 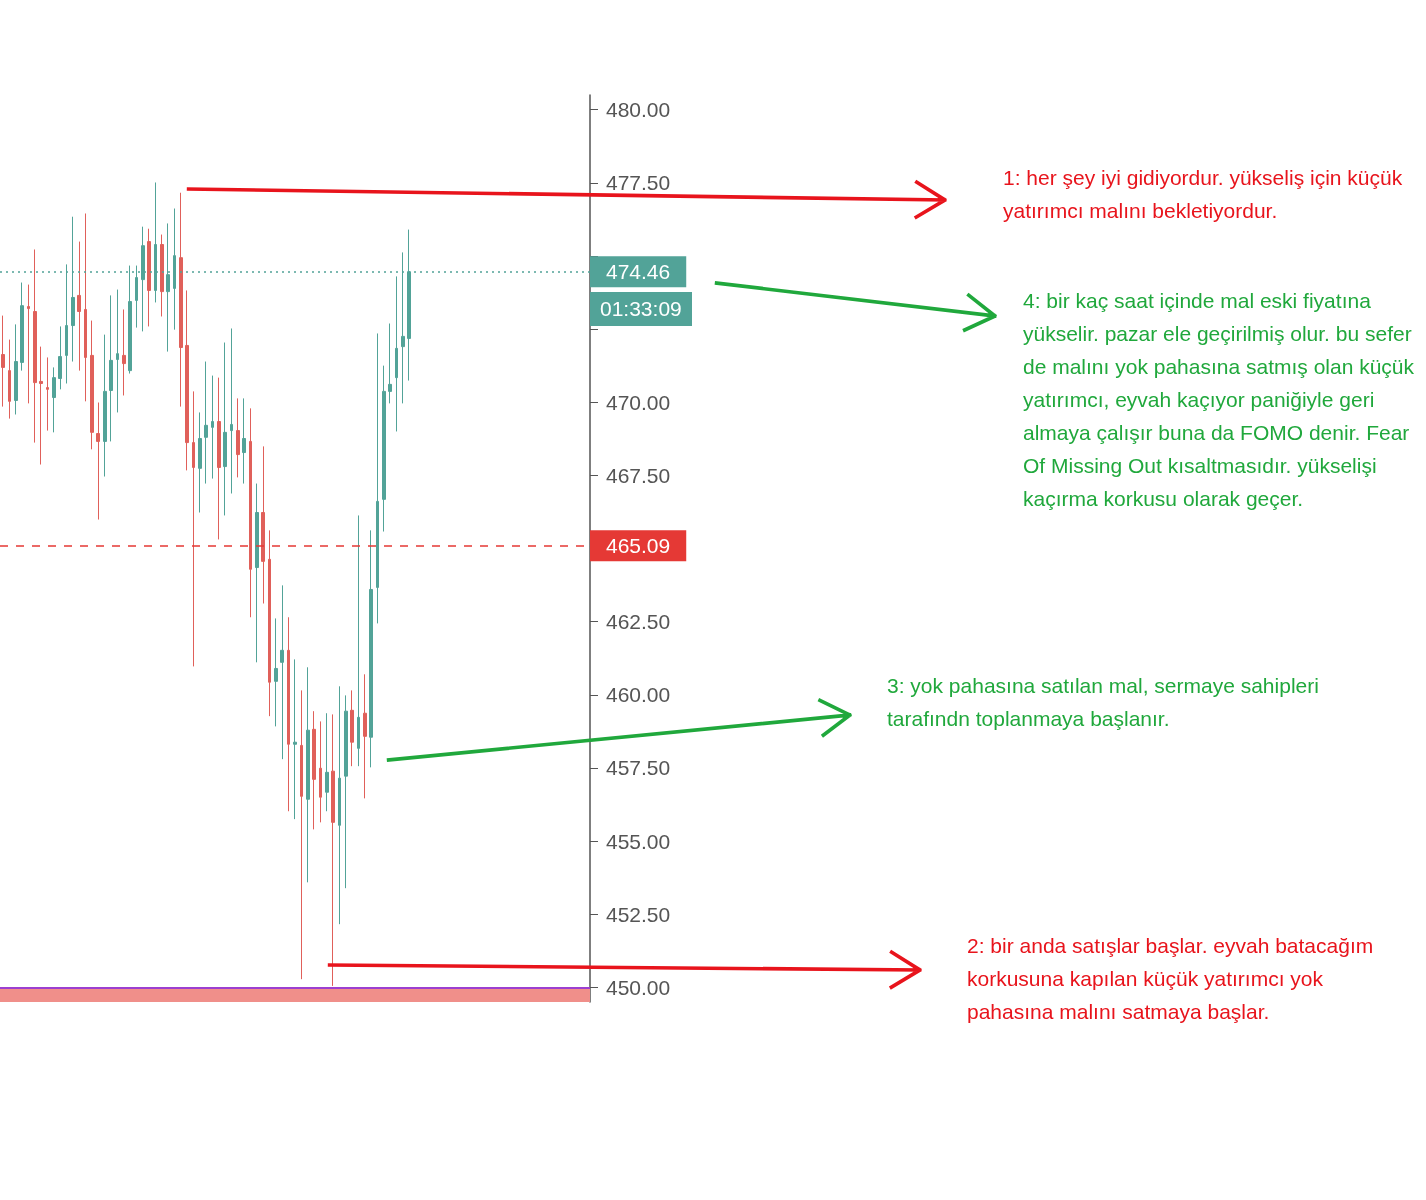 I want to click on ref-line-label: 474.46, so click(x=638, y=272).